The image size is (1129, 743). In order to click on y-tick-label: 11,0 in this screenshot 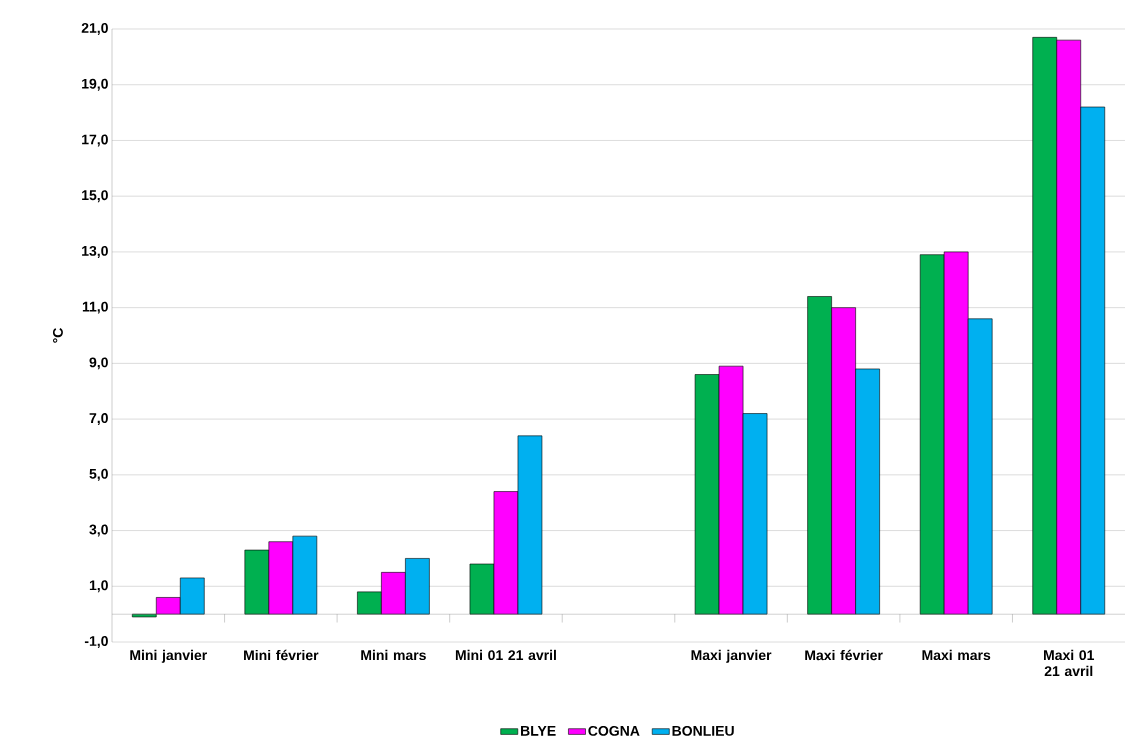, I will do `click(95, 307)`.